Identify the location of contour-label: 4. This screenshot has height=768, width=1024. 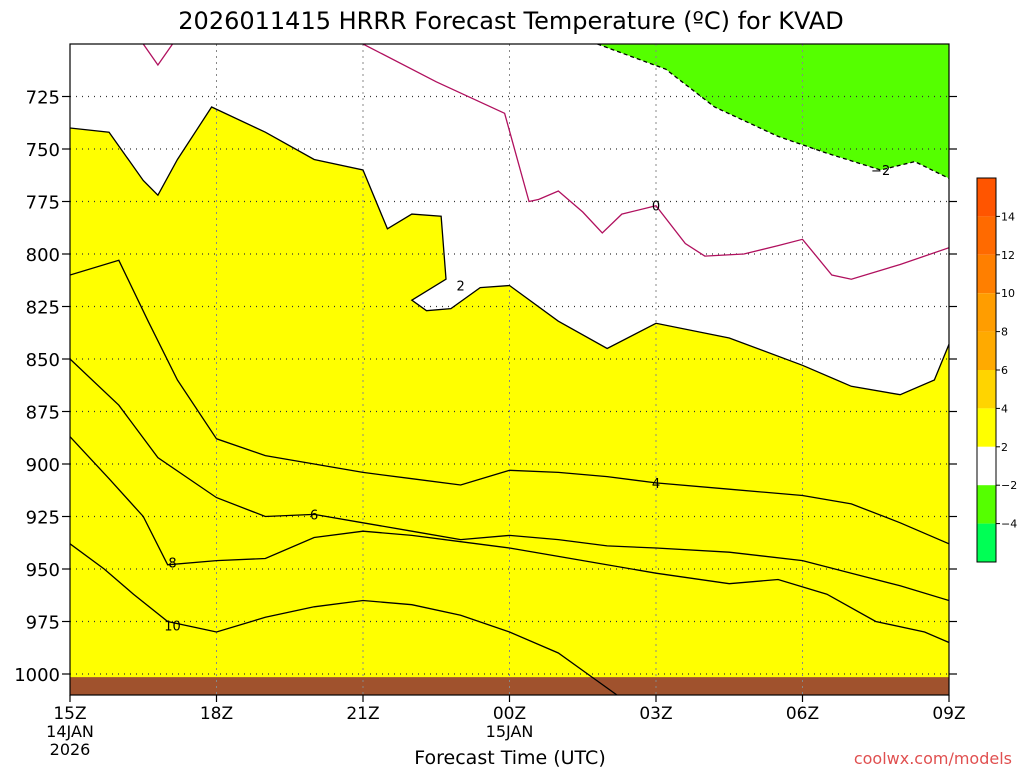
(656, 484).